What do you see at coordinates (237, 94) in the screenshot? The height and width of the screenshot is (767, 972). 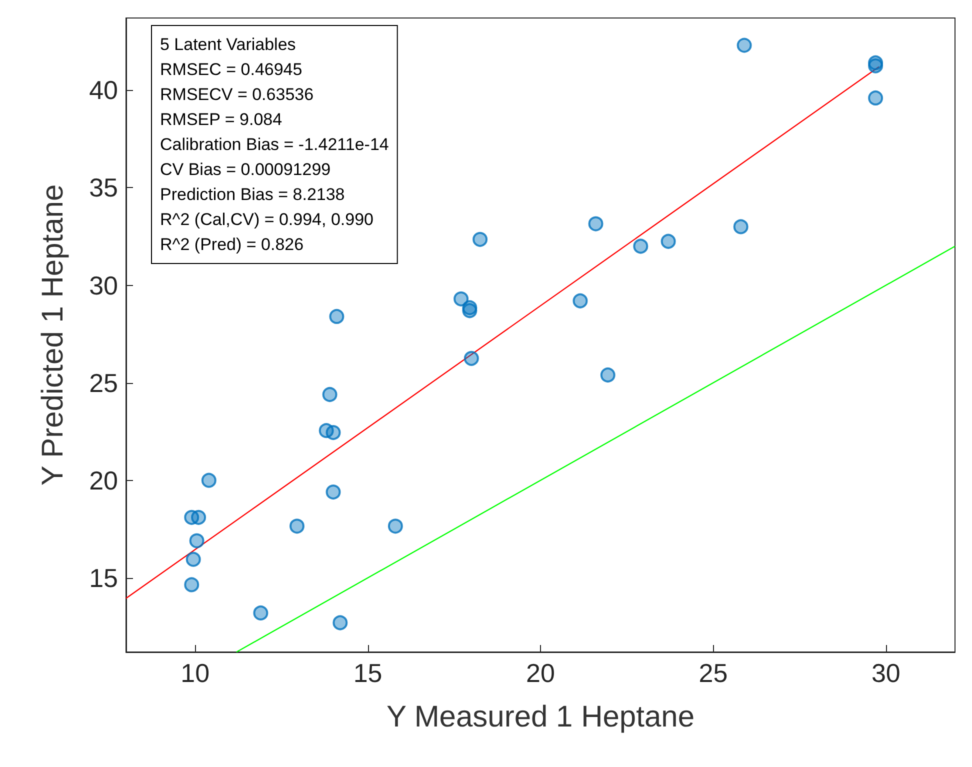 I see `annotation: RMSECV = 0.63536` at bounding box center [237, 94].